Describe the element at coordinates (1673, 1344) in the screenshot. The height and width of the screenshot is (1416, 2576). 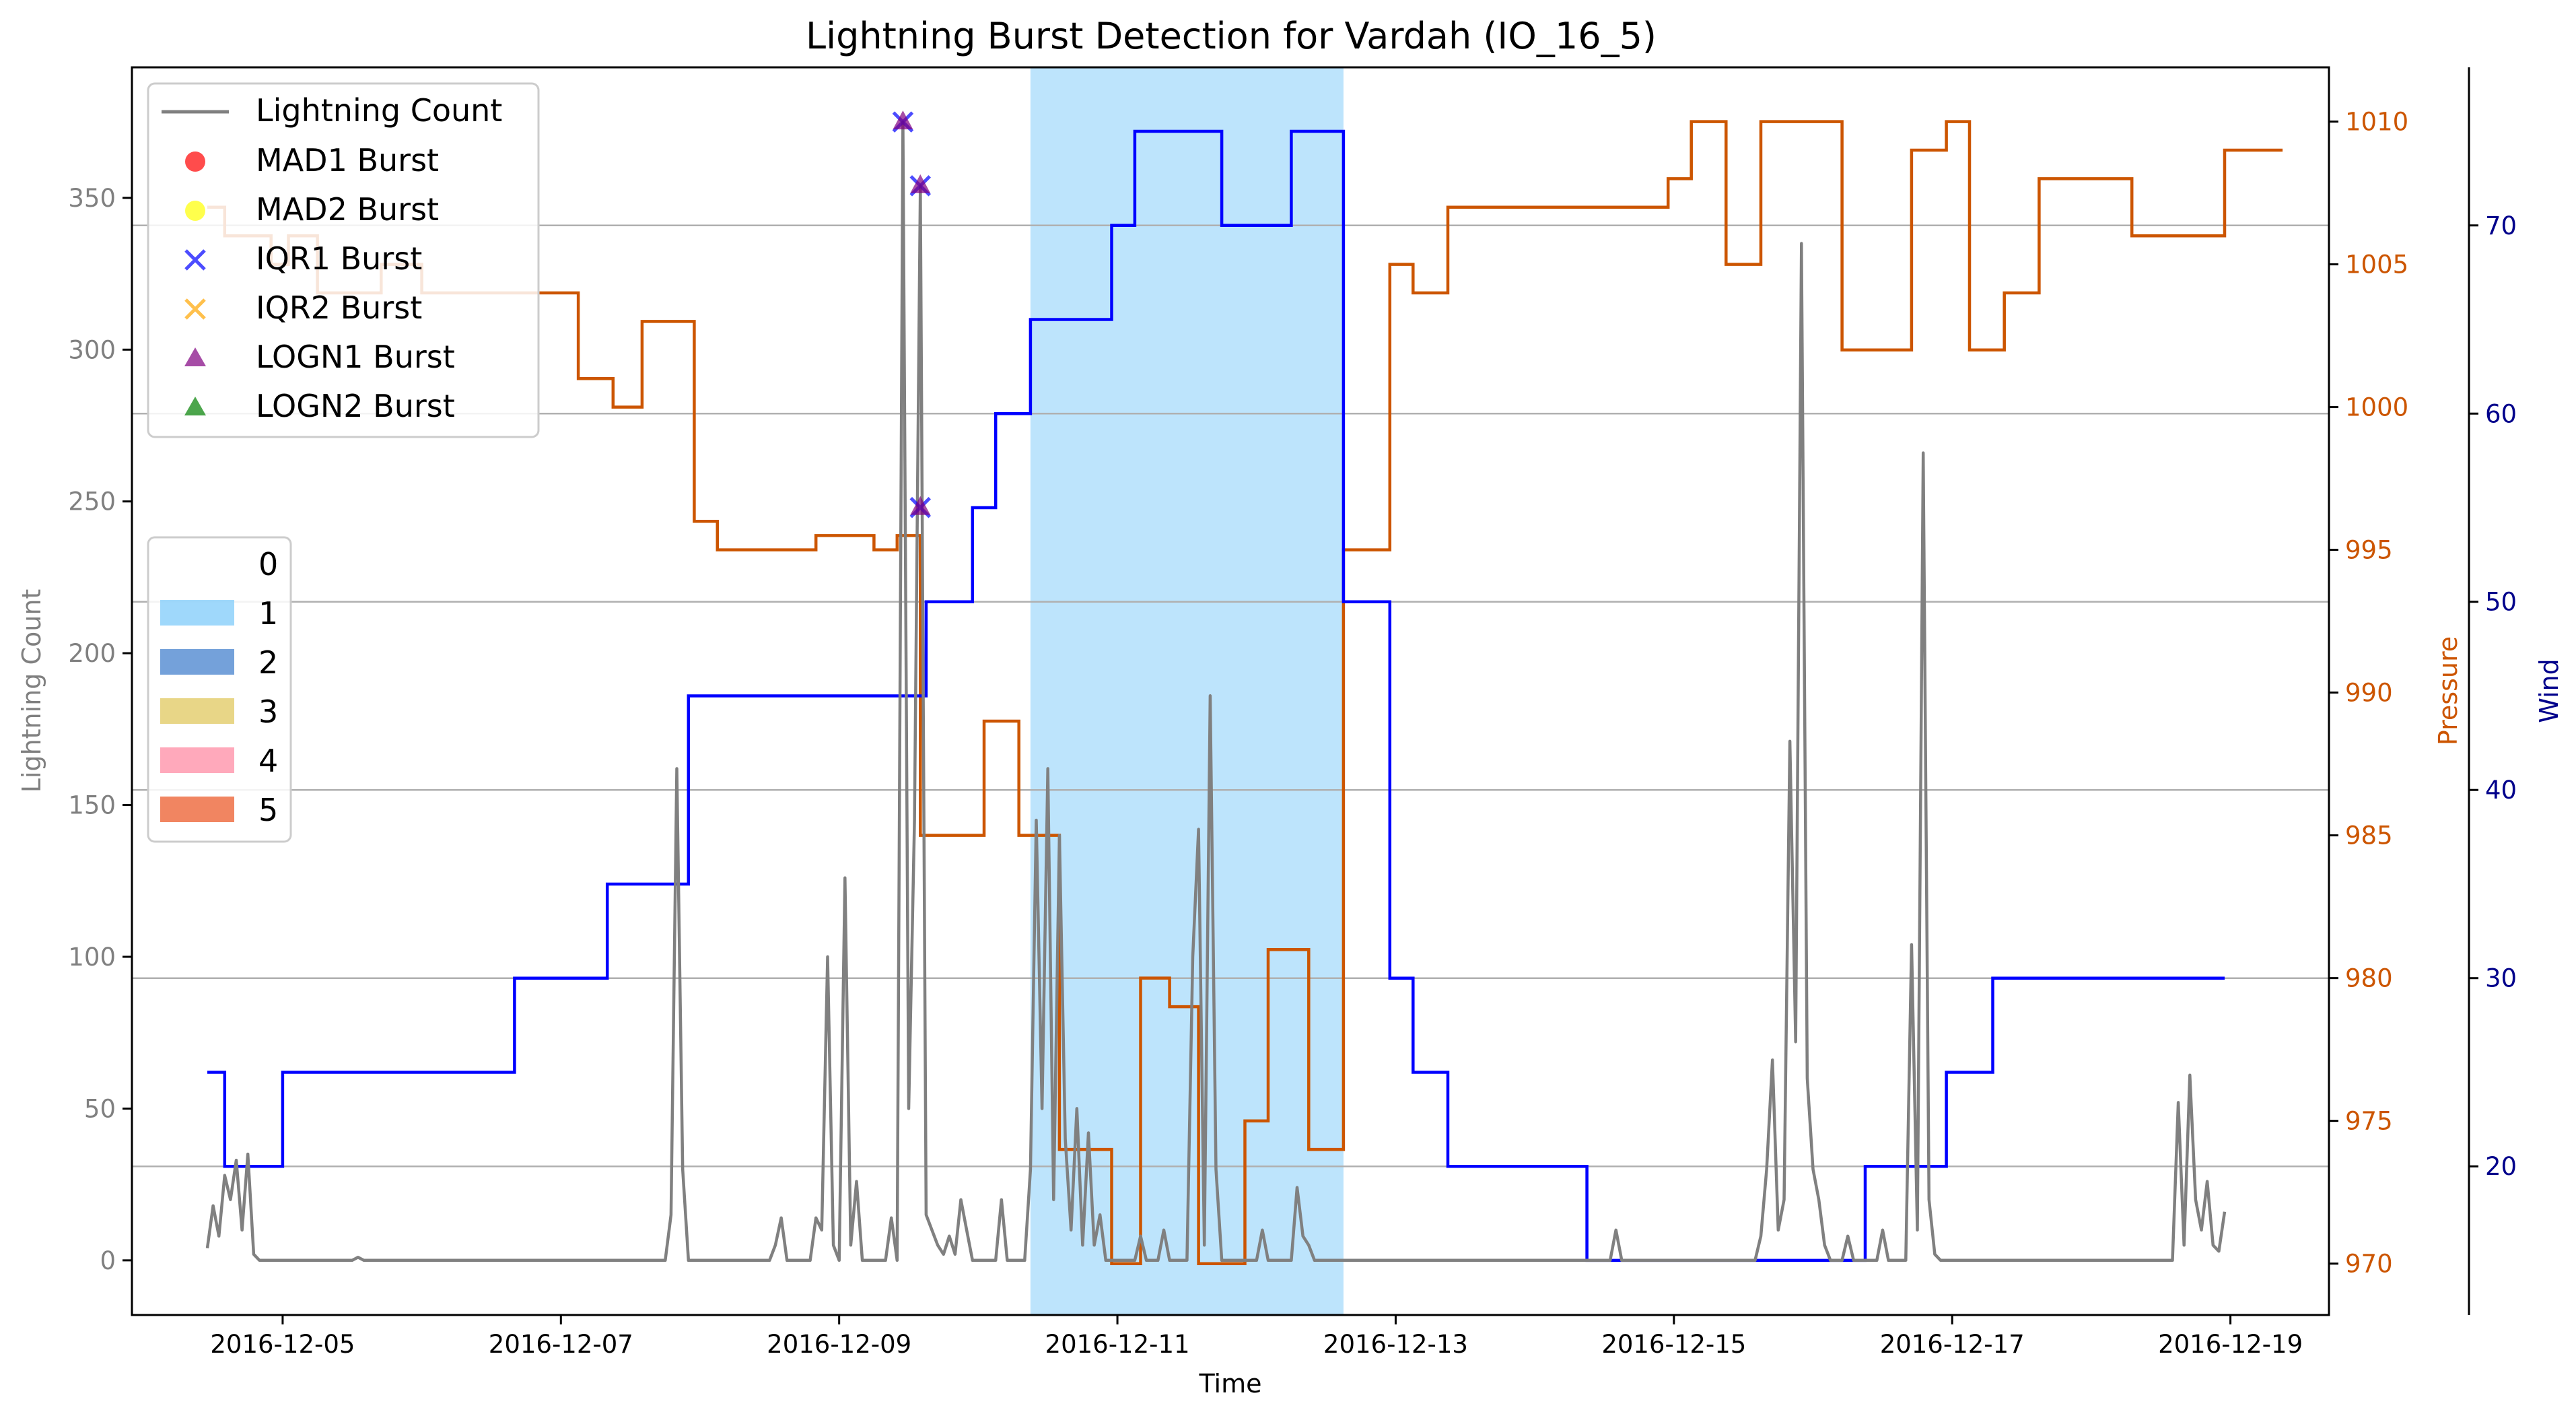
I see `x-tick-label: 2016-12-15` at that location.